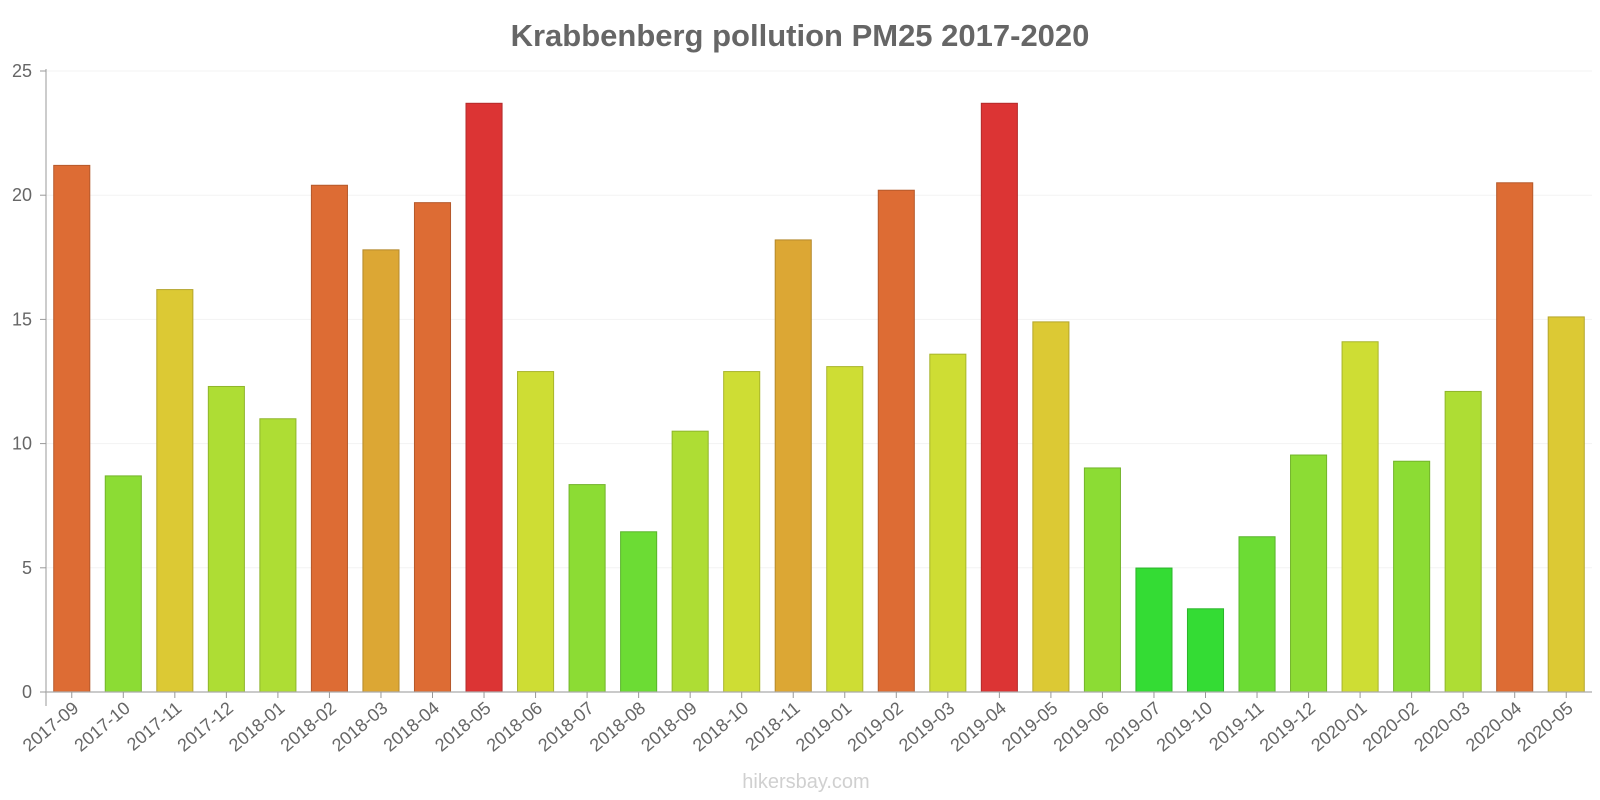 The height and width of the screenshot is (800, 1600). I want to click on x-tick-label: 2018-11, so click(772, 726).